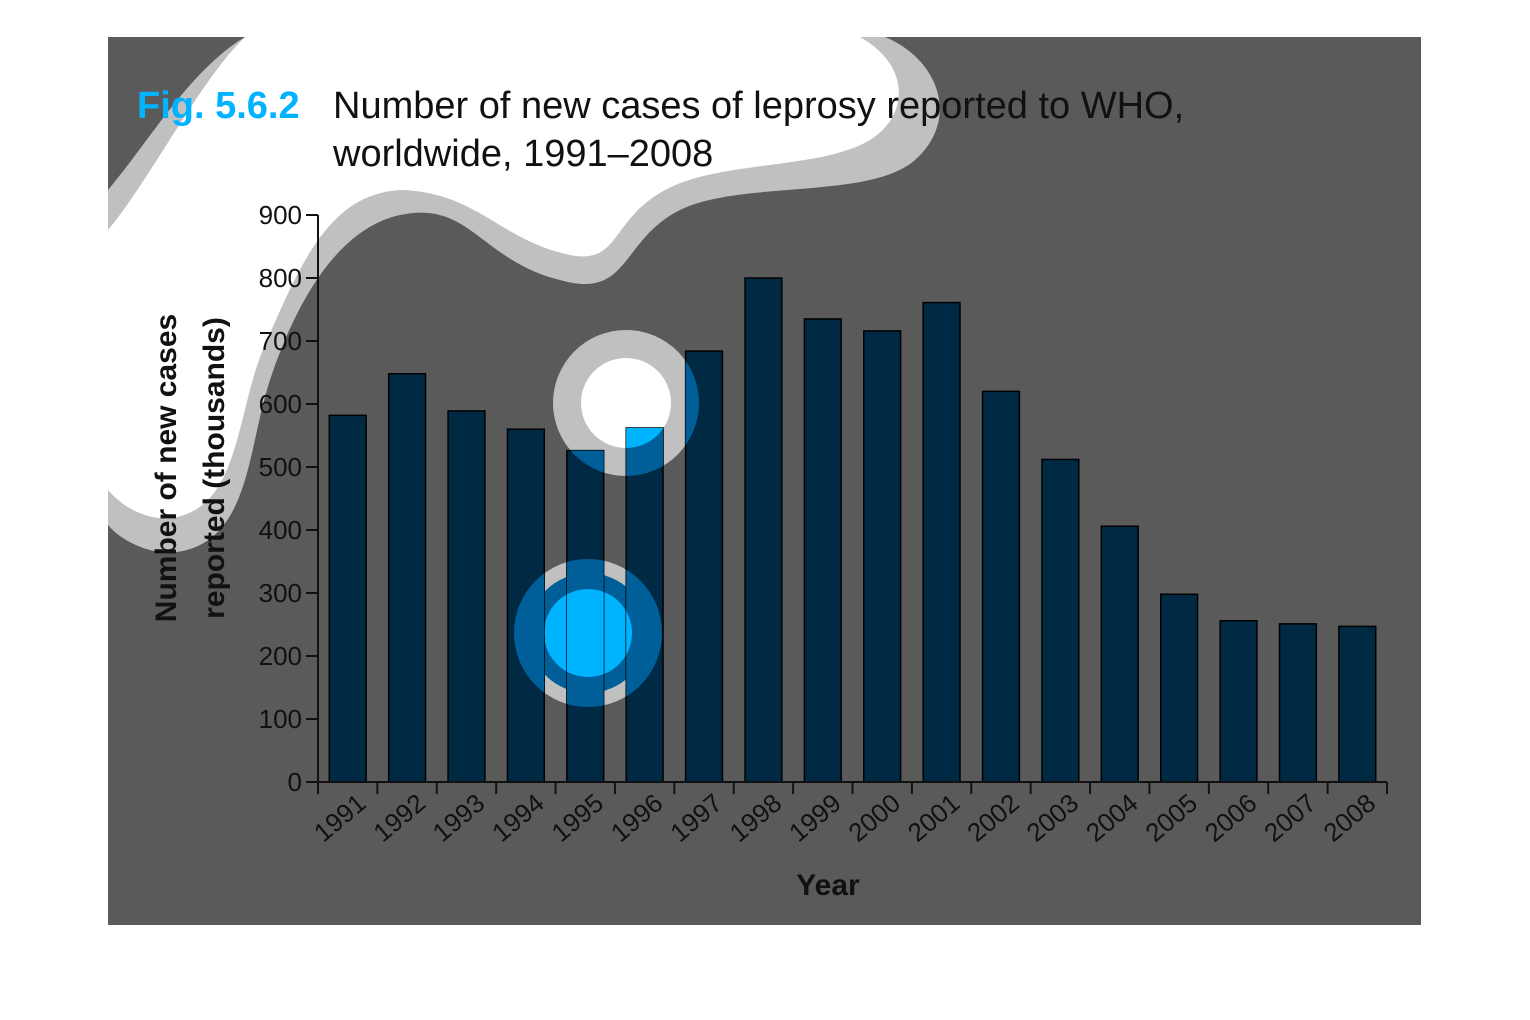  Describe the element at coordinates (280, 467) in the screenshot. I see `y-tick-label: 500` at that location.